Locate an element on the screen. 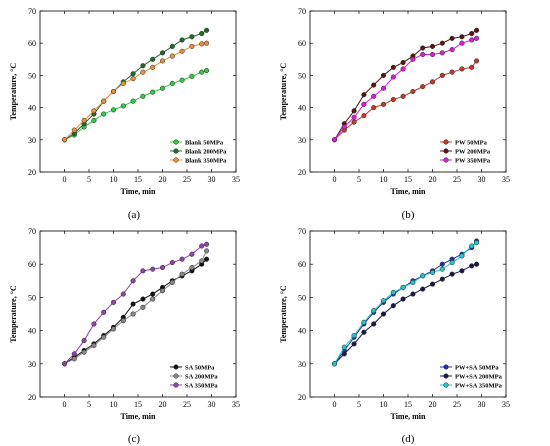 The width and height of the screenshot is (550, 446). x-tick-label: 10 is located at coordinates (384, 179).